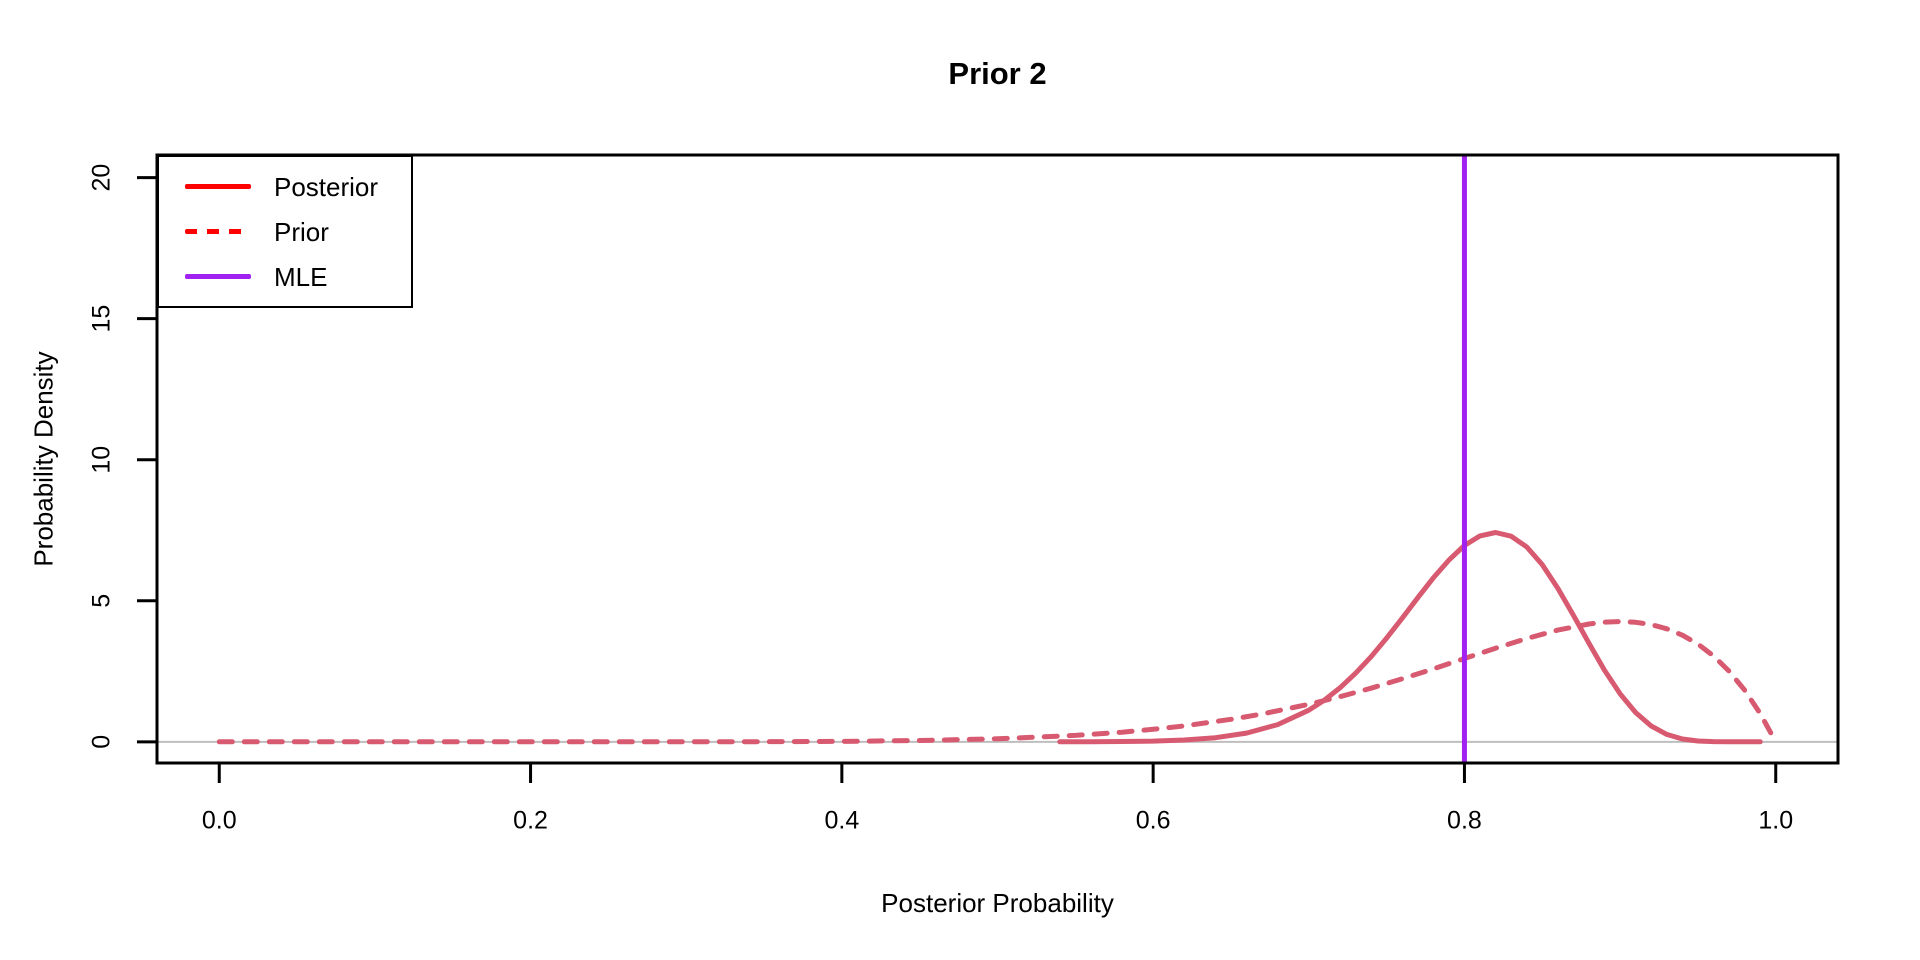 This screenshot has height=960, width=1920. I want to click on prior-curve, so click(997, 682).